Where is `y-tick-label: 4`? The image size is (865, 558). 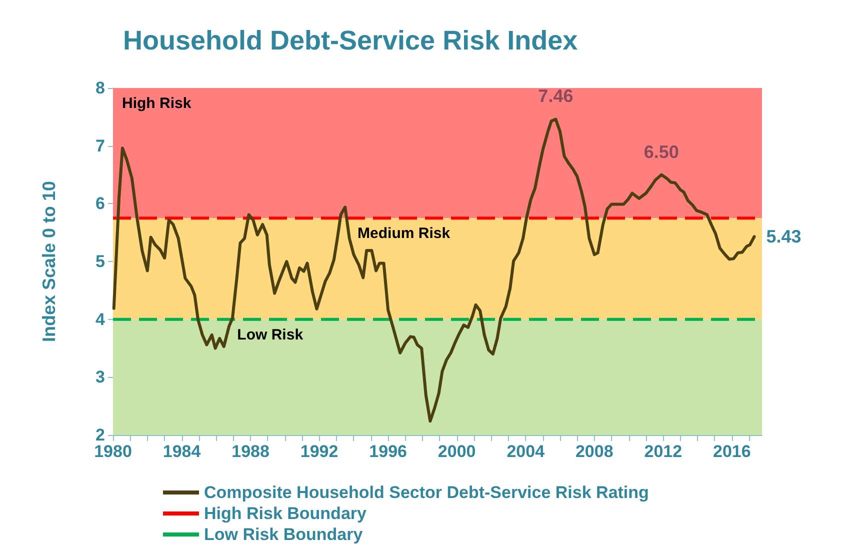
y-tick-label: 4 is located at coordinates (101, 319).